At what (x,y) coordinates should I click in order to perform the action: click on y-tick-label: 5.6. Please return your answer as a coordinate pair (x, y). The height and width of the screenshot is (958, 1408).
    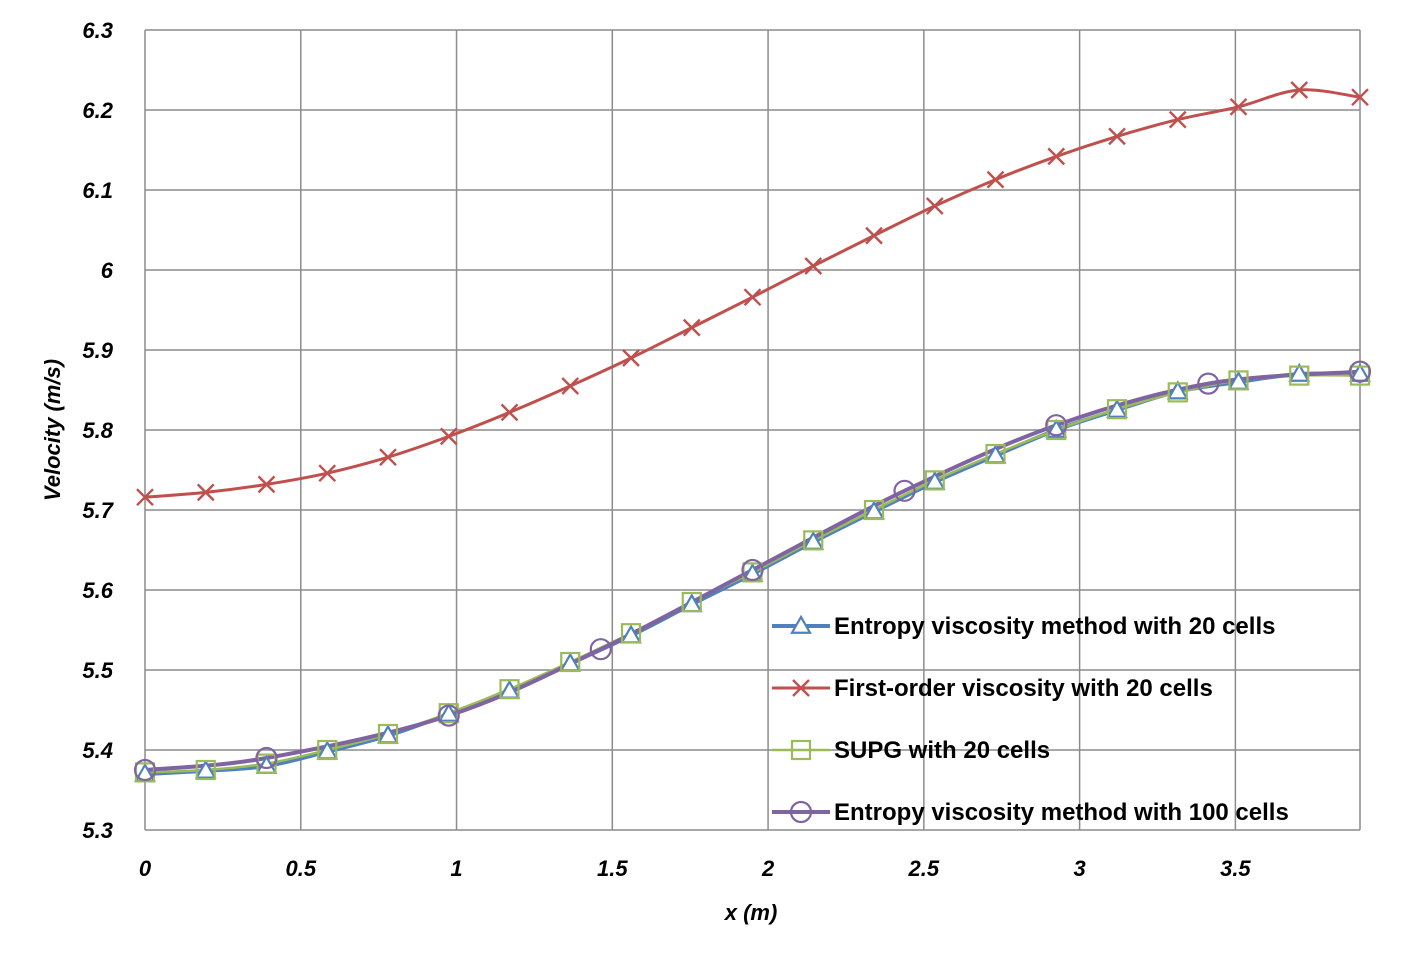
    Looking at the image, I should click on (97, 590).